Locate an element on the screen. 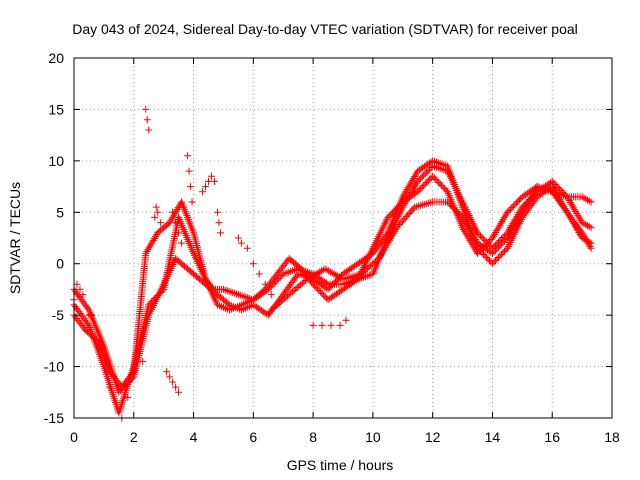 This screenshot has height=480, width=640. x-tick-label: 6 is located at coordinates (253, 437).